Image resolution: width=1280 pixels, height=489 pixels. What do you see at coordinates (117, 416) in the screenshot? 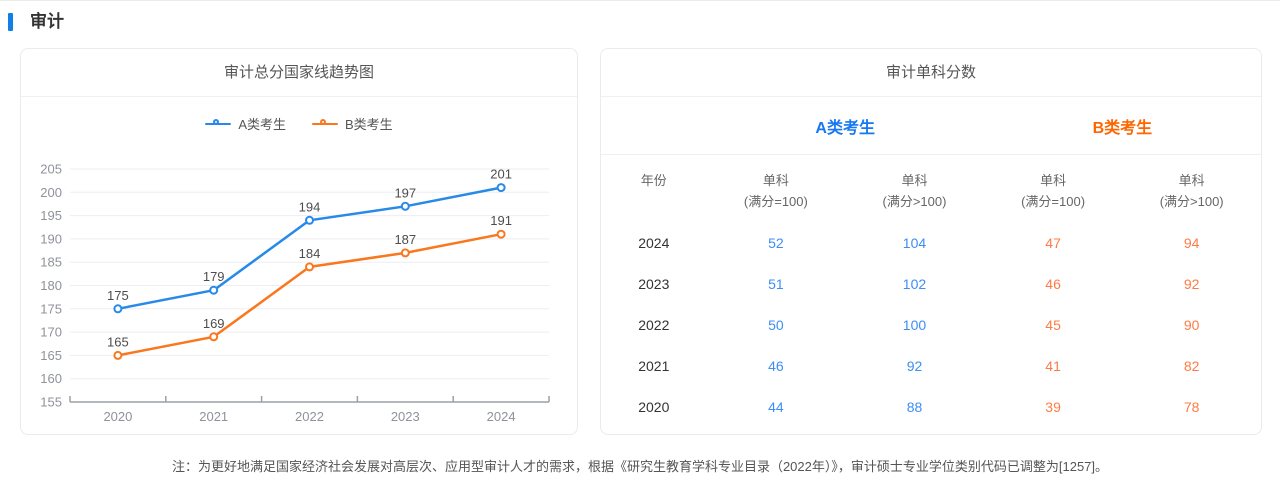
I see `svg-text: 2020` at bounding box center [117, 416].